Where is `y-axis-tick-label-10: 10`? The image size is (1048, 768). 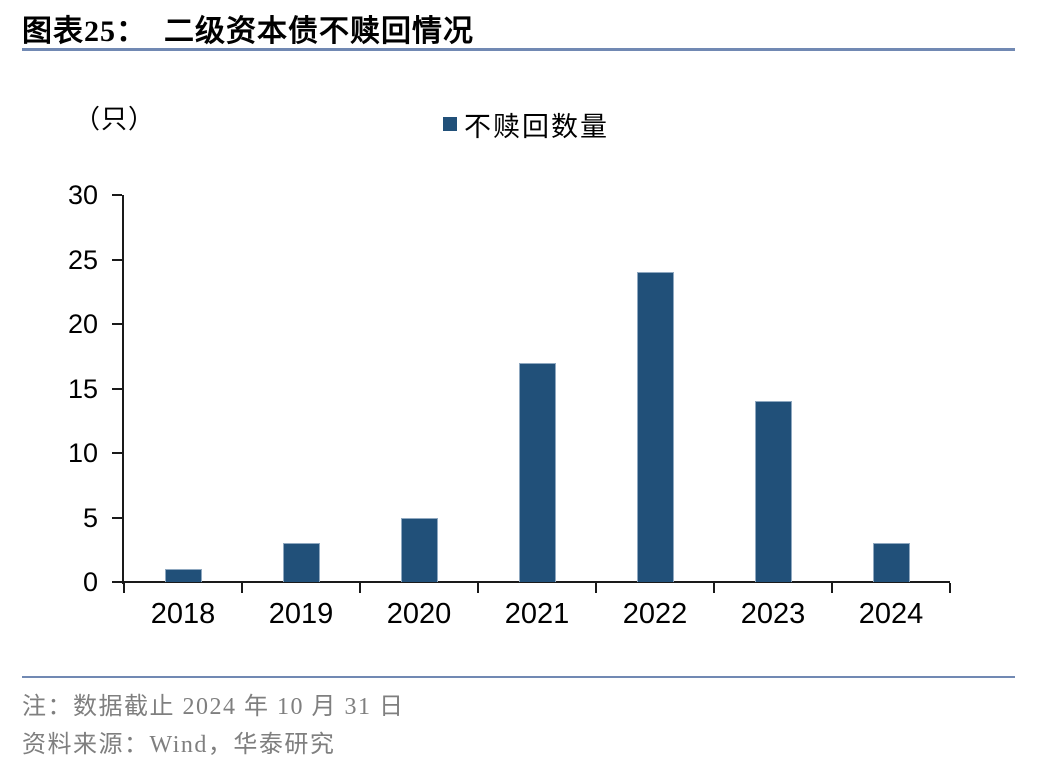 y-axis-tick-label-10: 10 is located at coordinates (82, 453).